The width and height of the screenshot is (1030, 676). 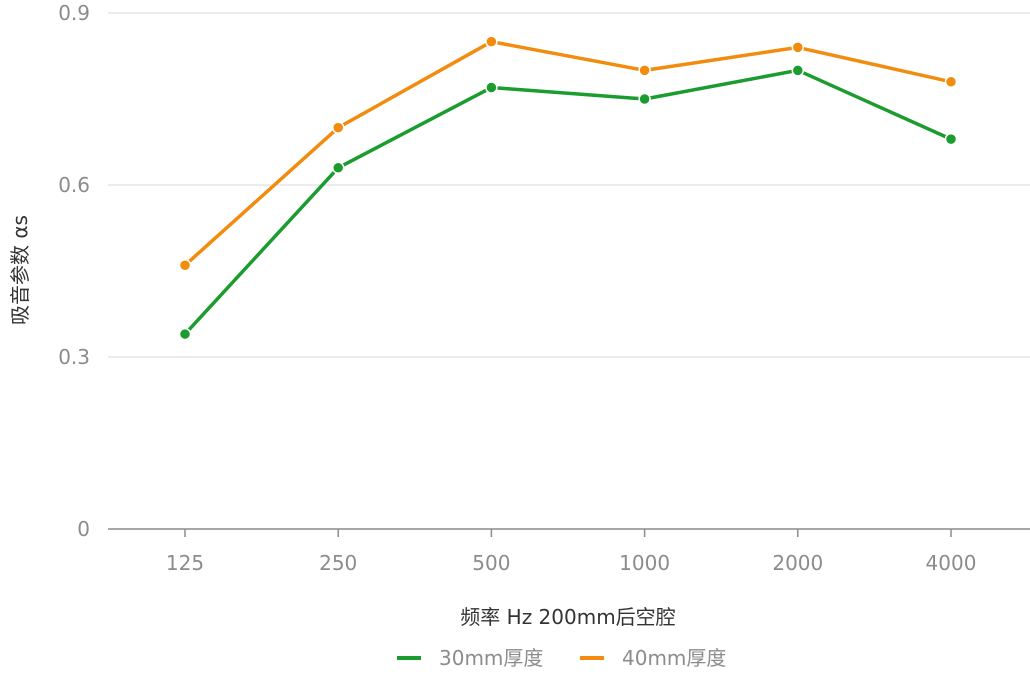 What do you see at coordinates (74, 185) in the screenshot?
I see `y-tick-label: 0.6` at bounding box center [74, 185].